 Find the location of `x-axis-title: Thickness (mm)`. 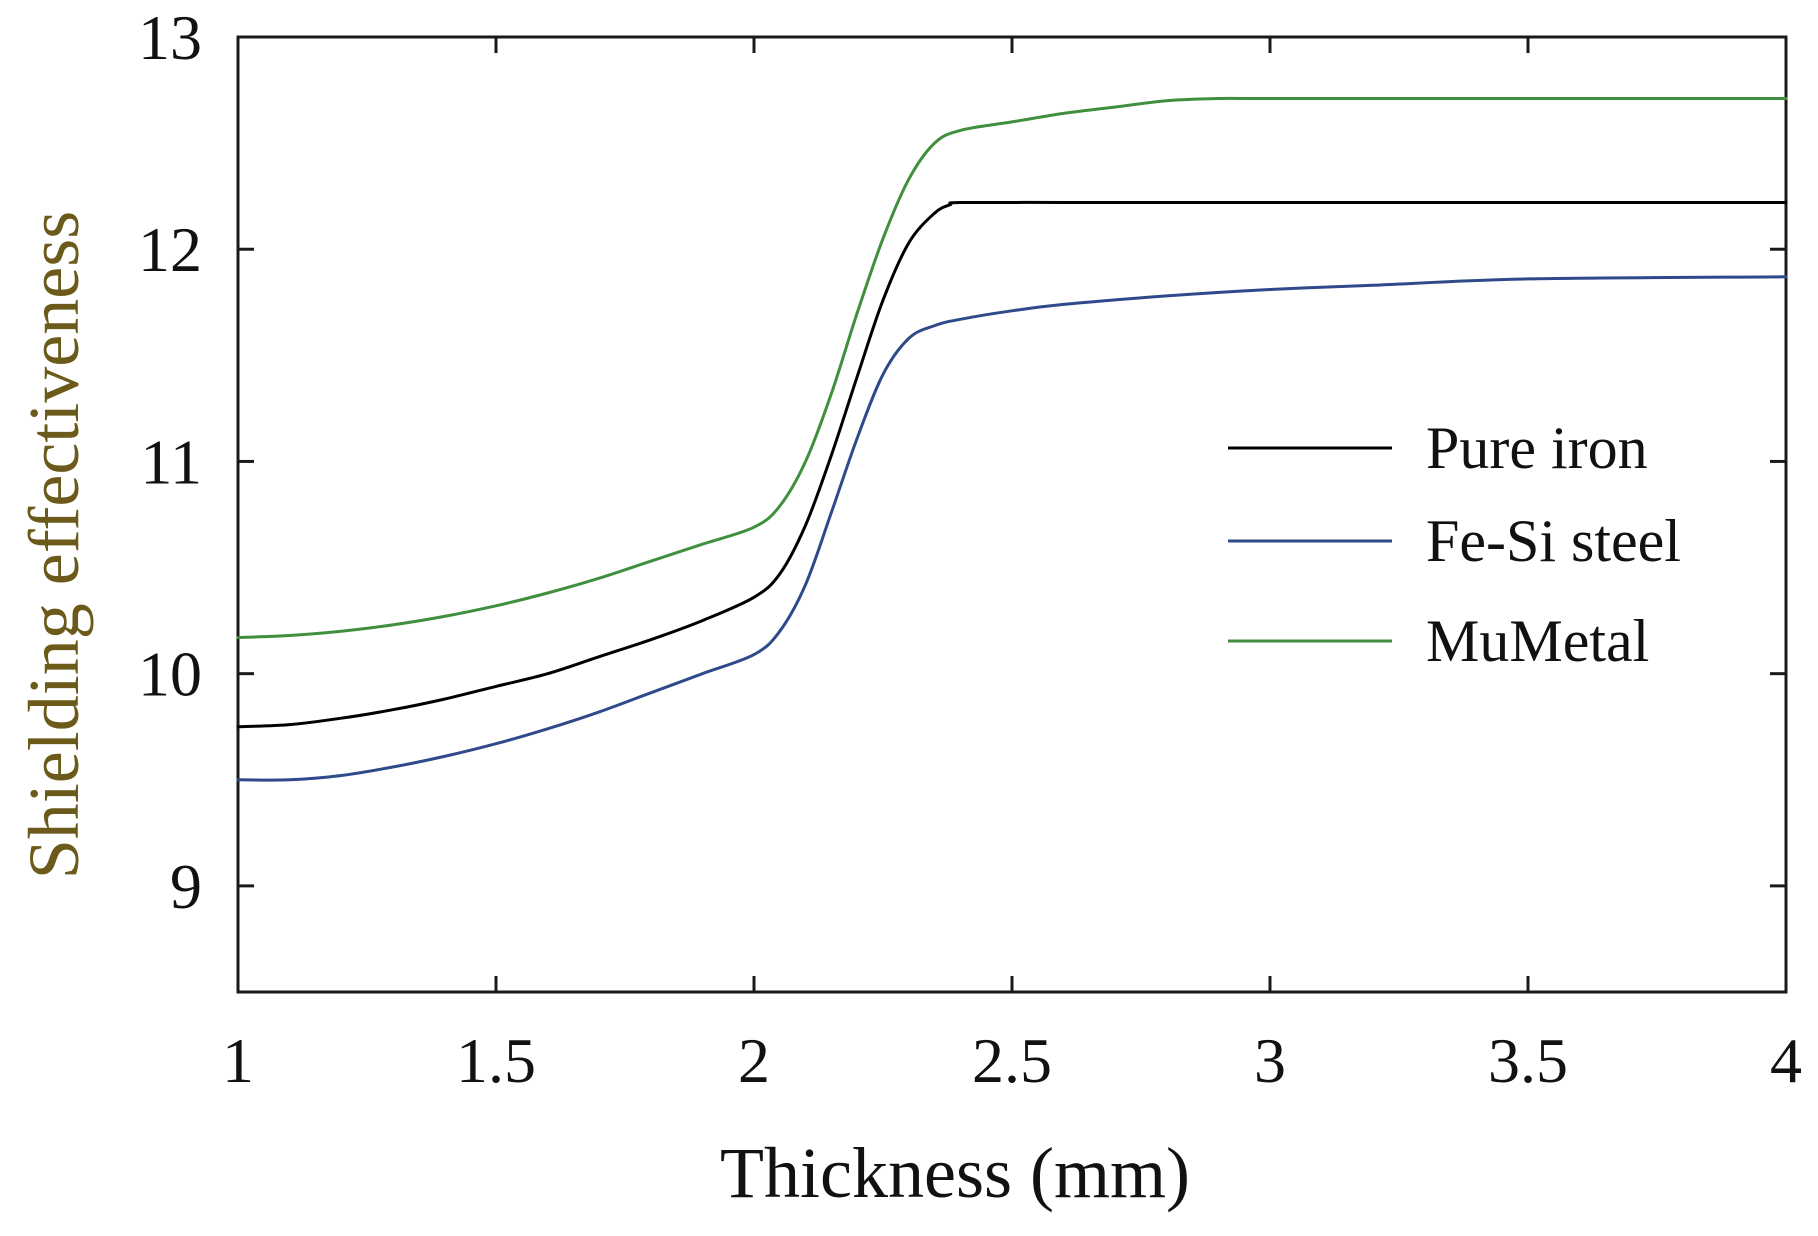

x-axis-title: Thickness (mm) is located at coordinates (955, 1173).